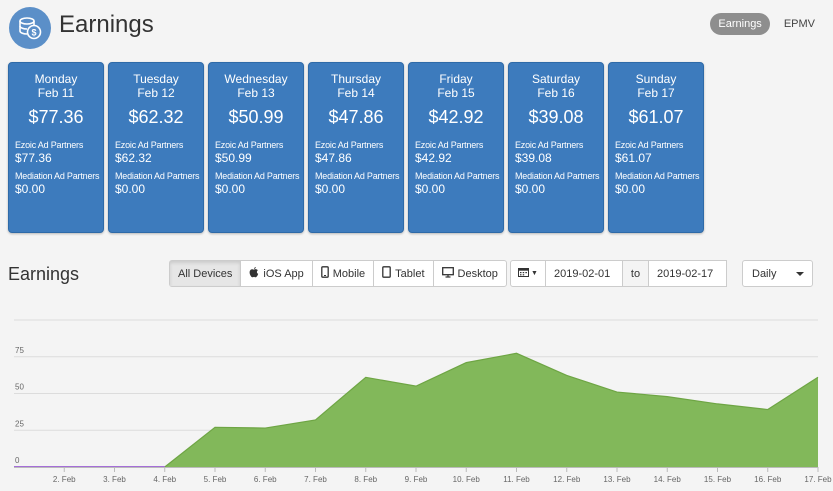  I want to click on device-desktop-label: Desktop, so click(477, 273).